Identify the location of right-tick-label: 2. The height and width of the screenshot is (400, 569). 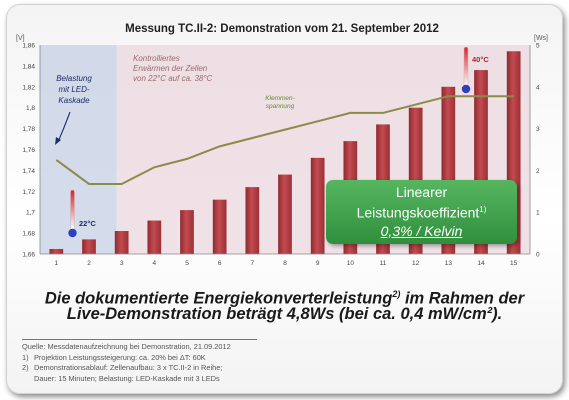
(538, 171).